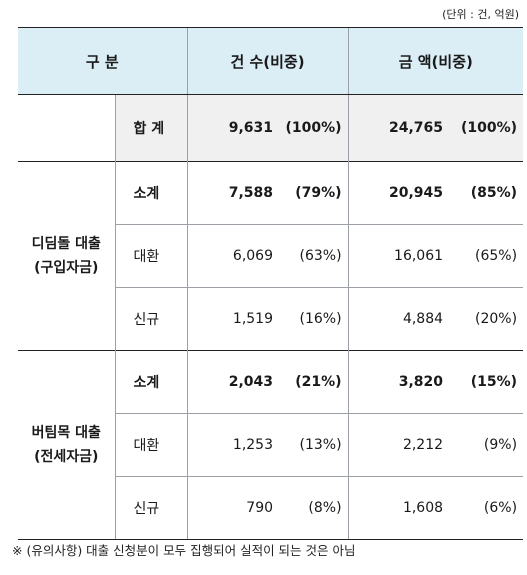  Describe the element at coordinates (230, 256) in the screenshot. I see `row-count: 6,069` at that location.